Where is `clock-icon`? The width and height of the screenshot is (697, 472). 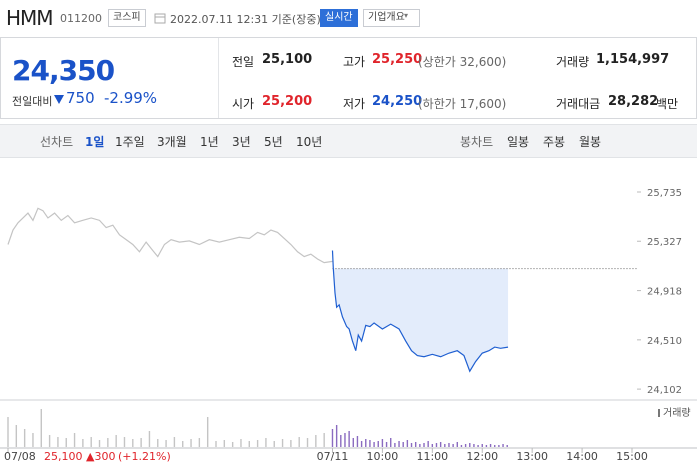 clock-icon is located at coordinates (160, 18).